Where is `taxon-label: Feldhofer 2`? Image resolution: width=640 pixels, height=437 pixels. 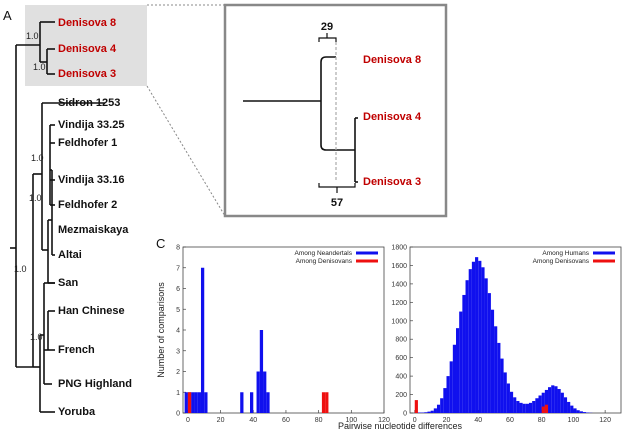
taxon-label: Feldhofer 2 is located at coordinates (87, 205).